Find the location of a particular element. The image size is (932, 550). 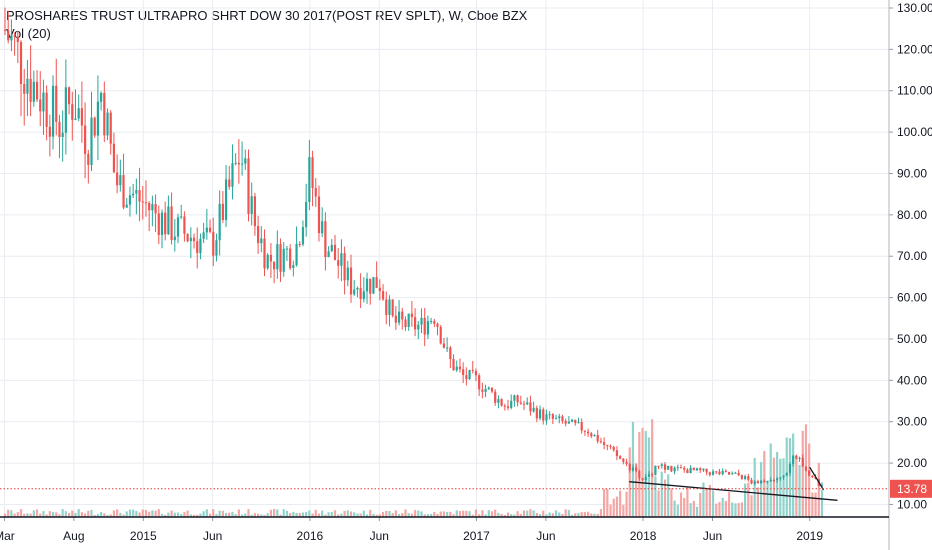

last-price-label: 13.78 is located at coordinates (912, 489).